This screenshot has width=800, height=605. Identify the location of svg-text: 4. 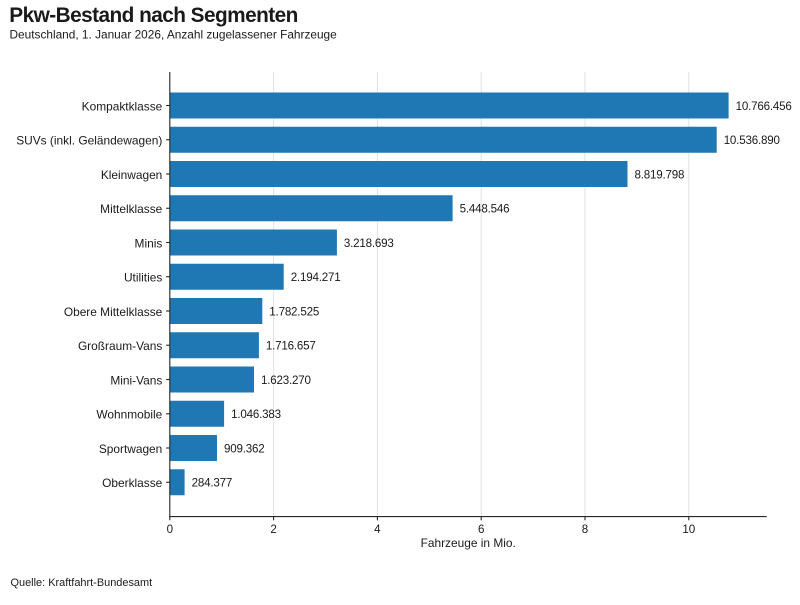
(377, 529).